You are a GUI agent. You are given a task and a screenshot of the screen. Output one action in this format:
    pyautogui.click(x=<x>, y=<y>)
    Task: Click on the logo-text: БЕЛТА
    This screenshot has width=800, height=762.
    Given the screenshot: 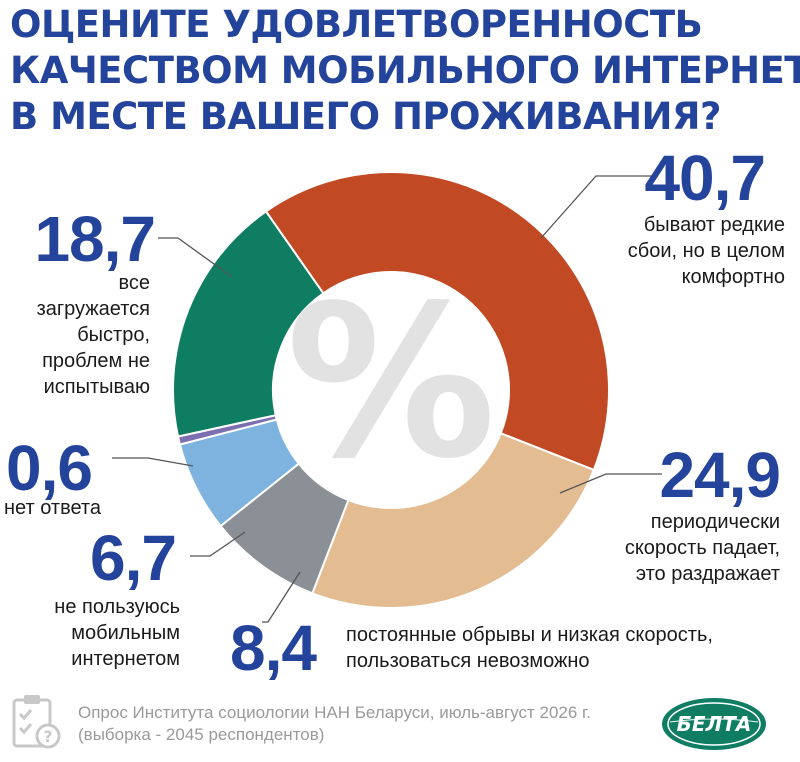 What is the action you would take?
    pyautogui.click(x=714, y=724)
    